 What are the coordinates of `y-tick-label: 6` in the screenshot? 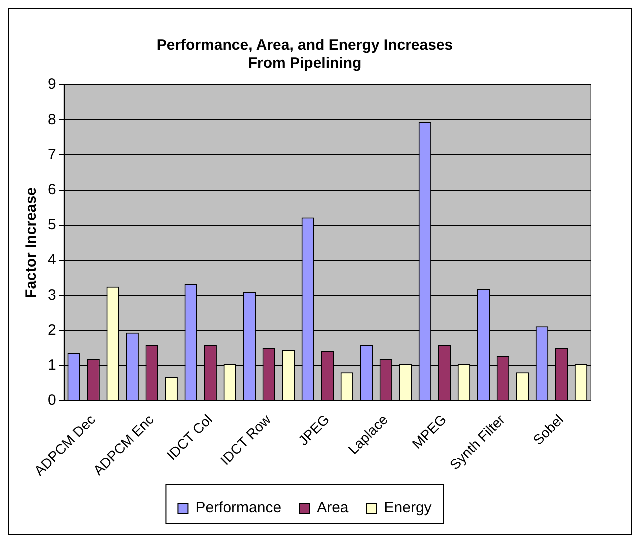 It's located at (52, 189).